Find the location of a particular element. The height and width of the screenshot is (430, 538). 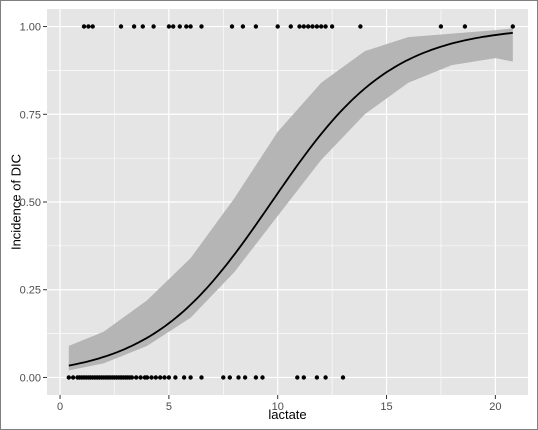

x-tick-label: 10 is located at coordinates (278, 407).